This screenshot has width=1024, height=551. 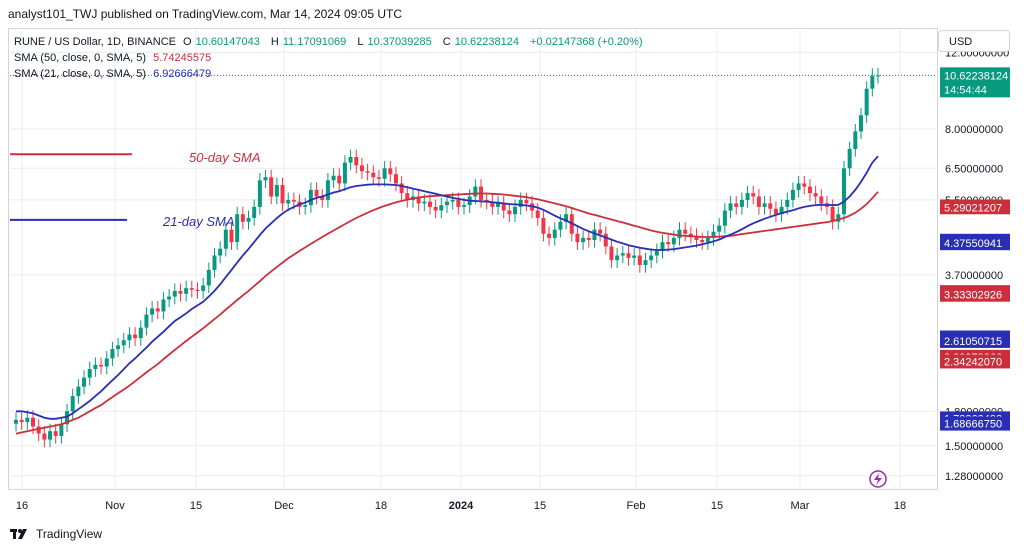 What do you see at coordinates (446, 42) in the screenshot?
I see `close-label: C` at bounding box center [446, 42].